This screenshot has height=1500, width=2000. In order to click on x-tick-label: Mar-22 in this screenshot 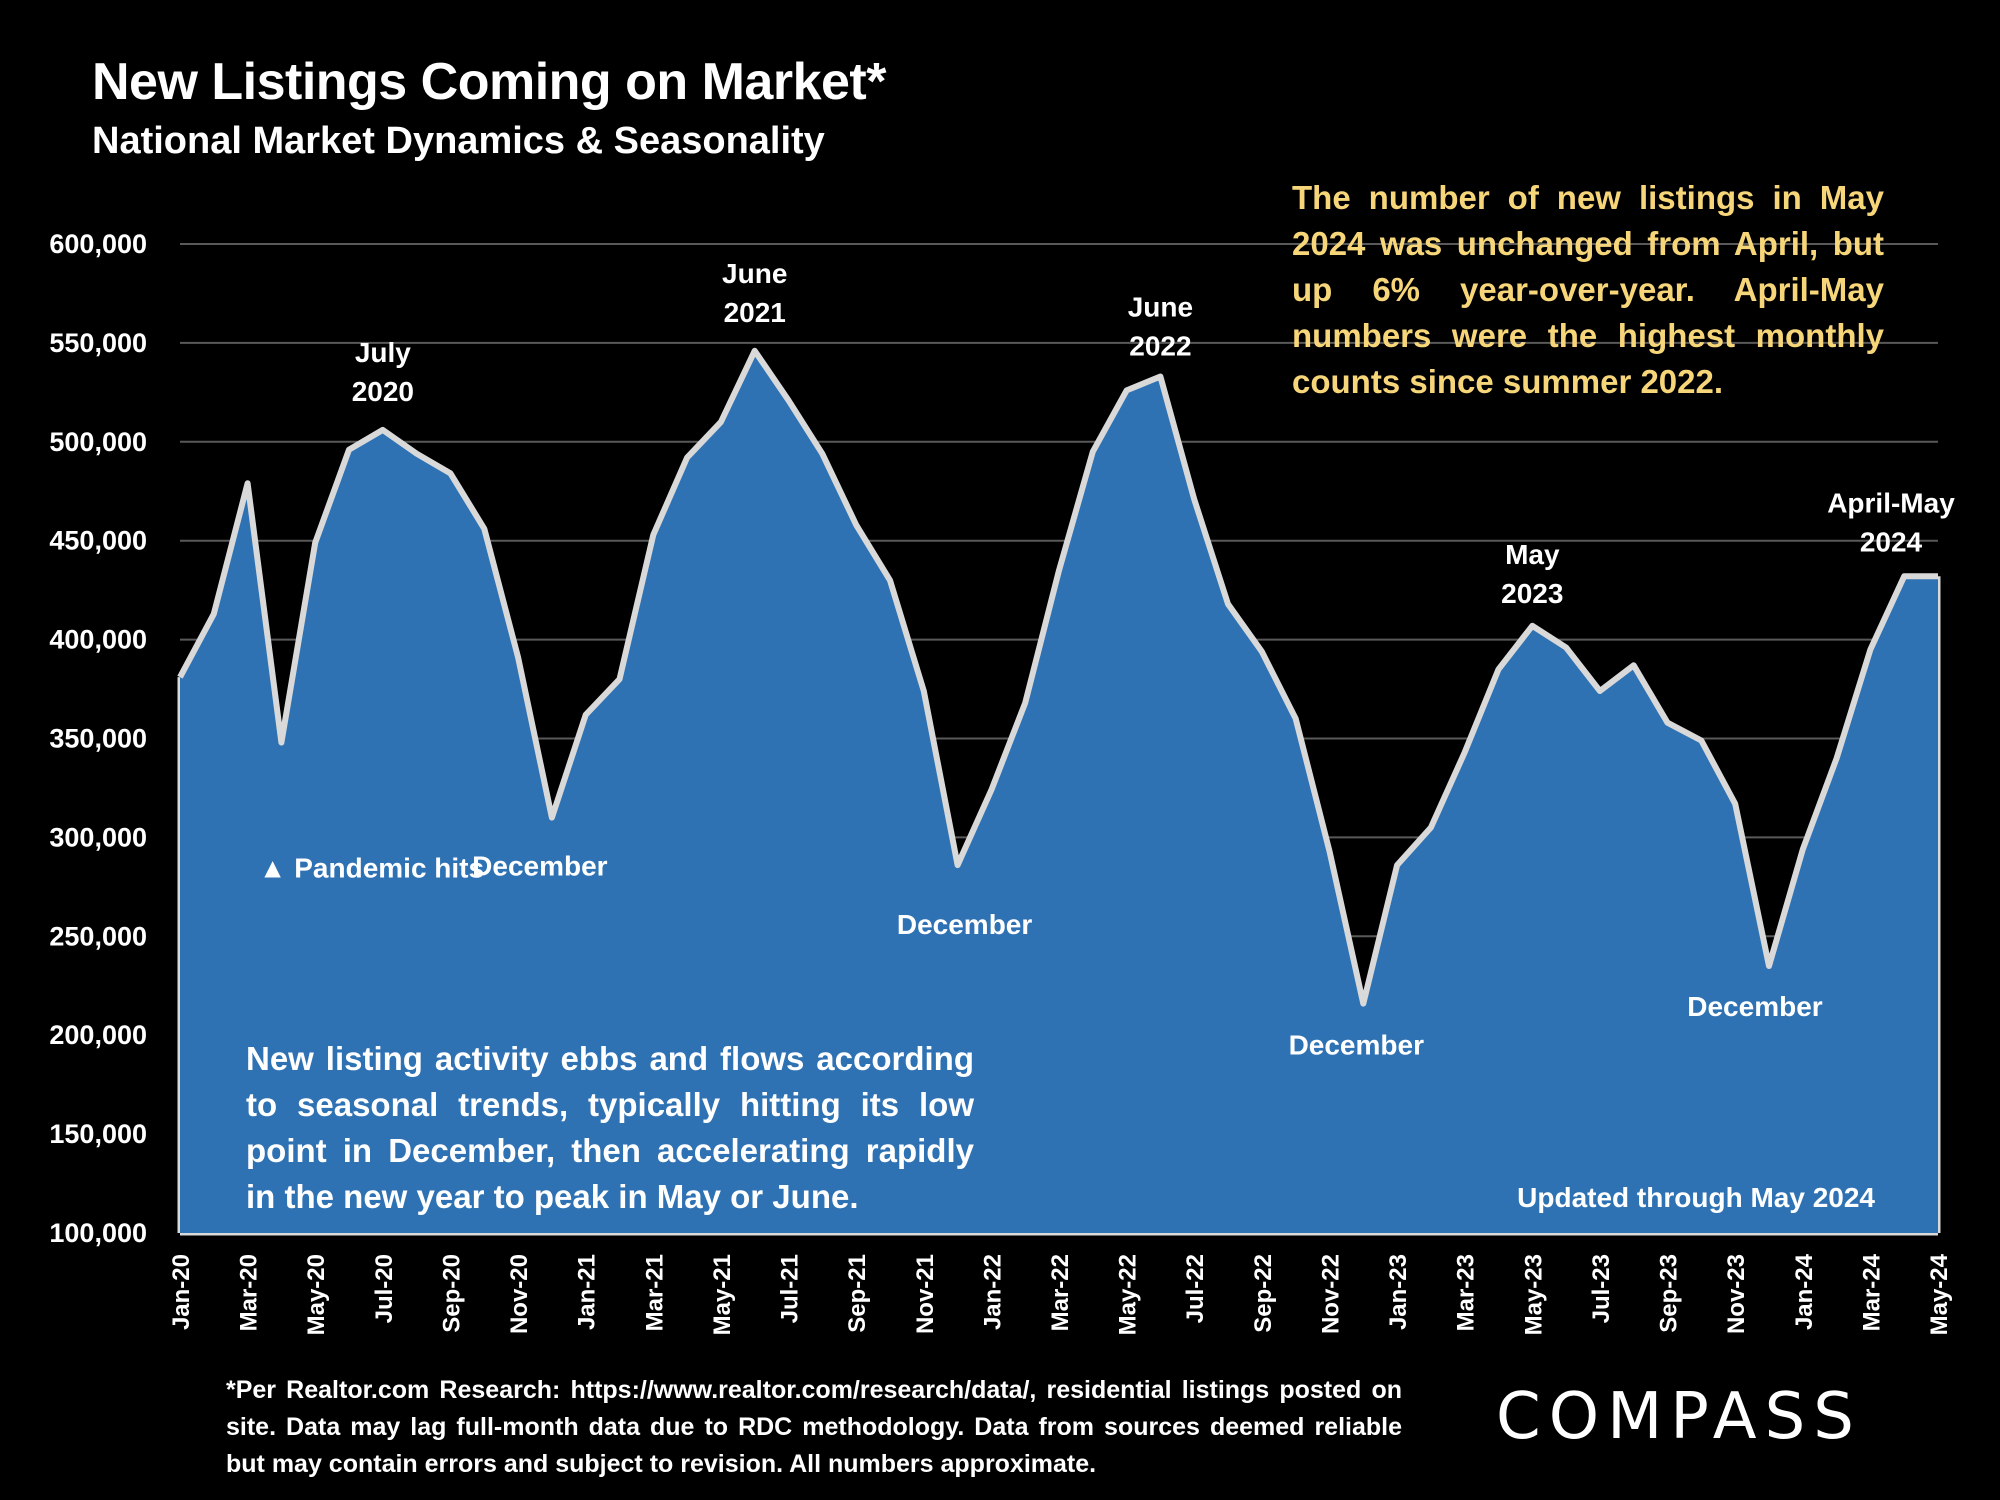, I will do `click(1060, 1292)`.